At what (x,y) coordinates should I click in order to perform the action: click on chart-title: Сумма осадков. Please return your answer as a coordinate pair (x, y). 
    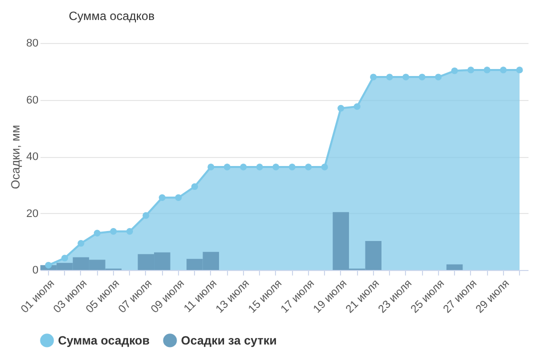
    Looking at the image, I should click on (111, 16).